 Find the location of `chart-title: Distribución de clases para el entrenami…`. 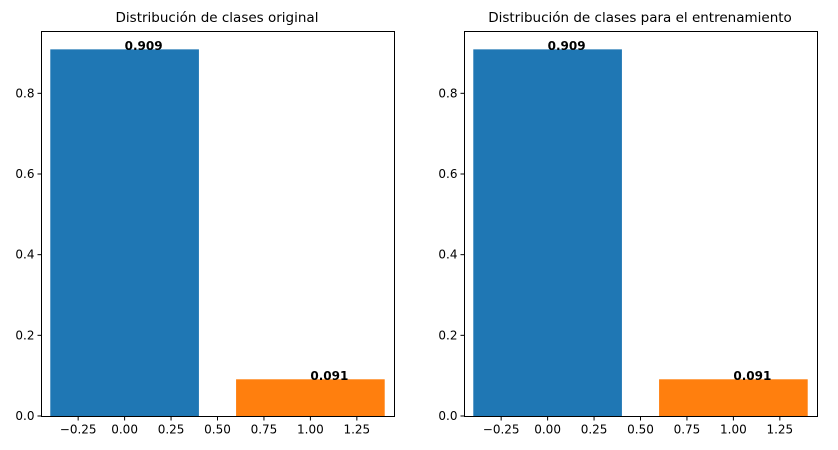

chart-title: Distribución de clases para el entrenami… is located at coordinates (640, 18).